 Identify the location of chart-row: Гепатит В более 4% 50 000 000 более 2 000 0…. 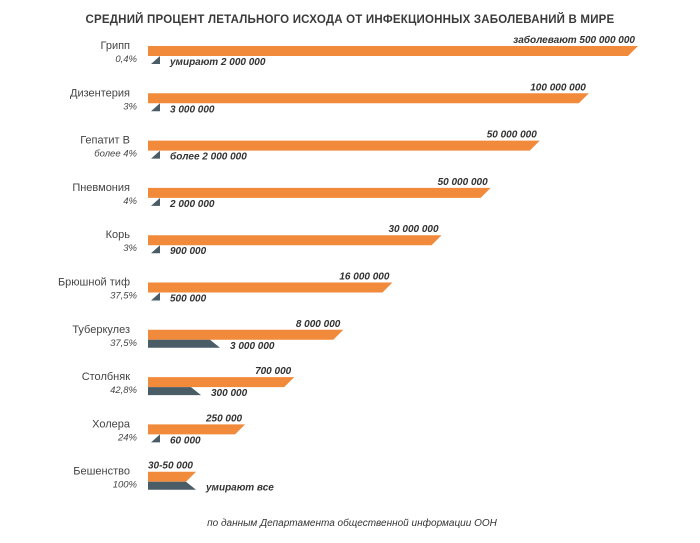
(310, 146).